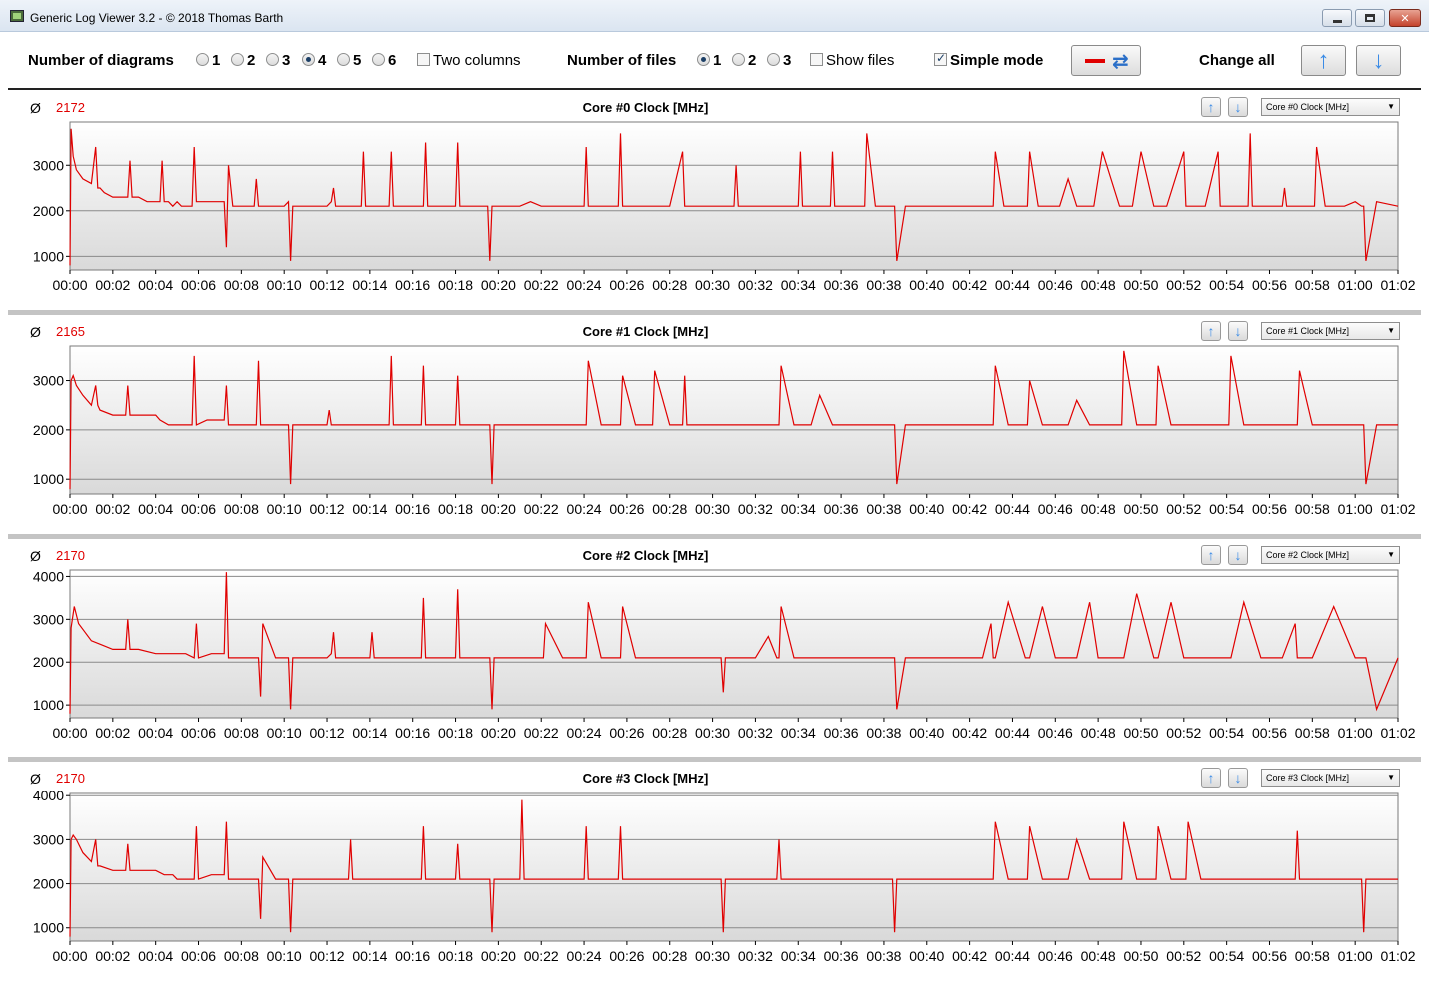  Describe the element at coordinates (734, 197) in the screenshot. I see `series-line` at that location.